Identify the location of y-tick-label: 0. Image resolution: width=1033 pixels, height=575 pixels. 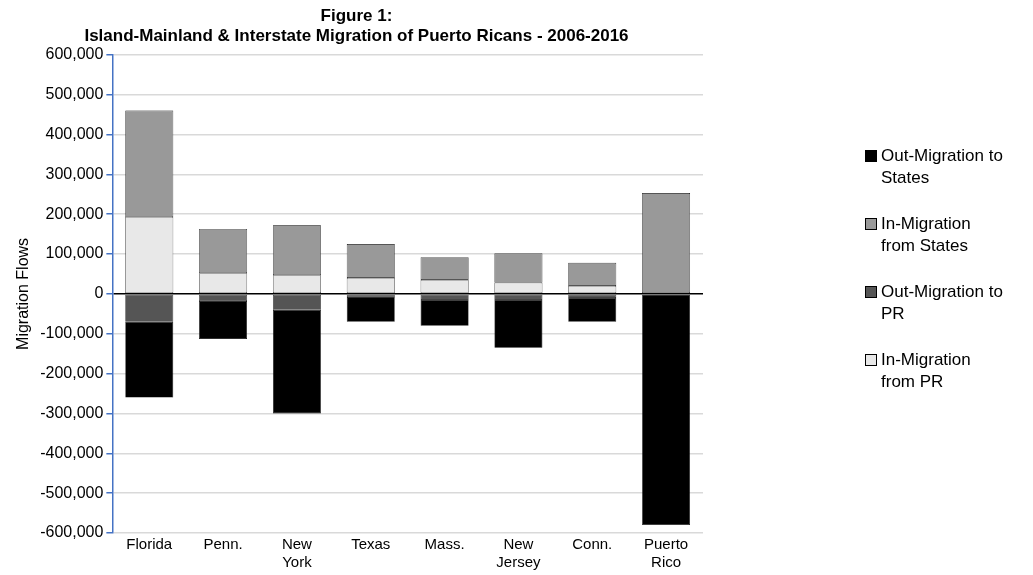
(99, 293).